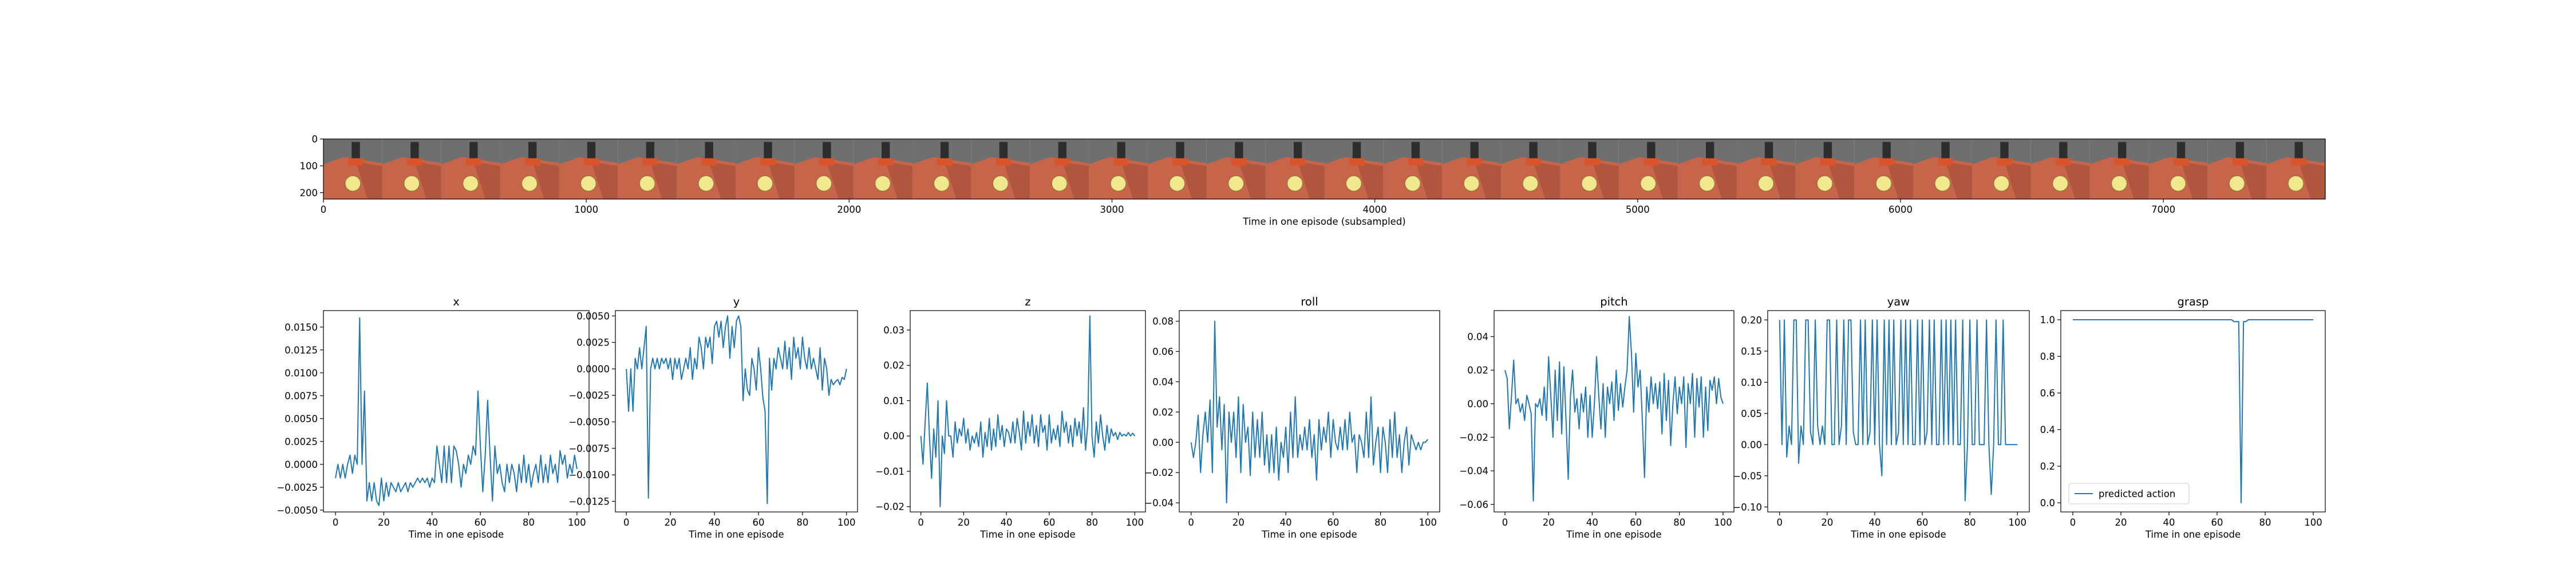  What do you see at coordinates (1375, 209) in the screenshot?
I see `x-tick-label: 4000` at bounding box center [1375, 209].